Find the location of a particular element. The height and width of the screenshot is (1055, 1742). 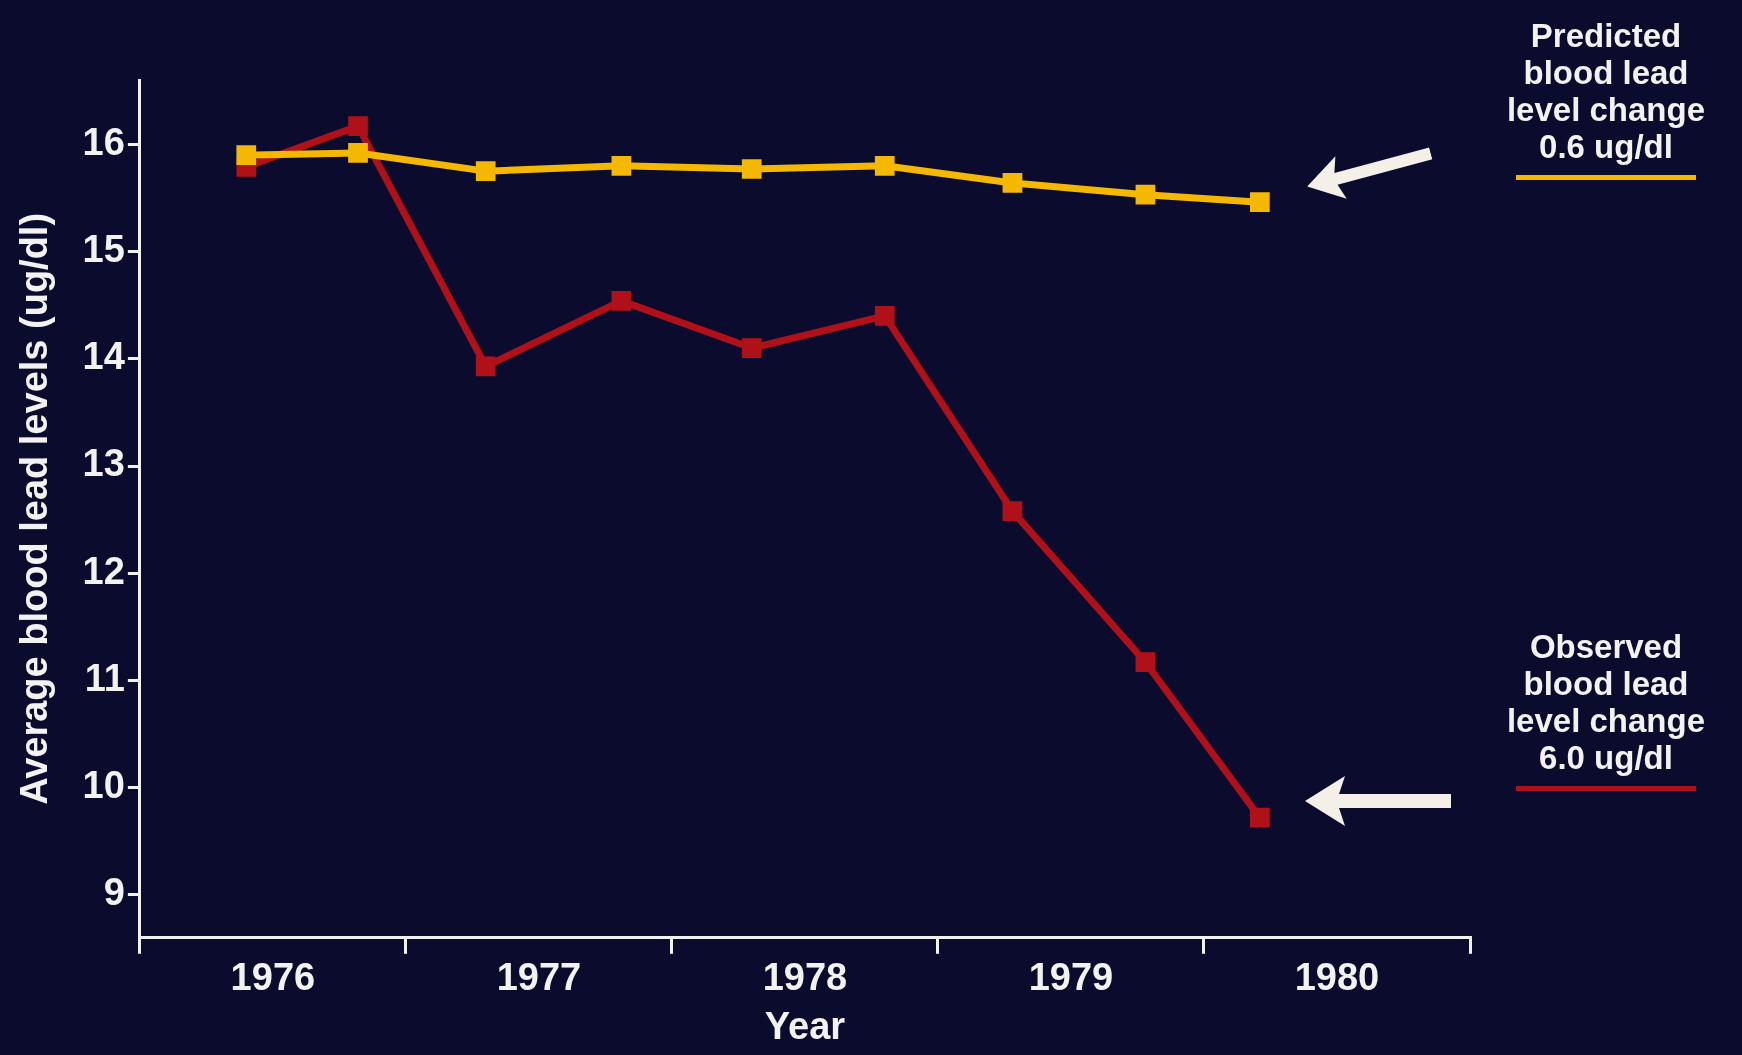

x-tick-label: 1978 is located at coordinates (805, 977).